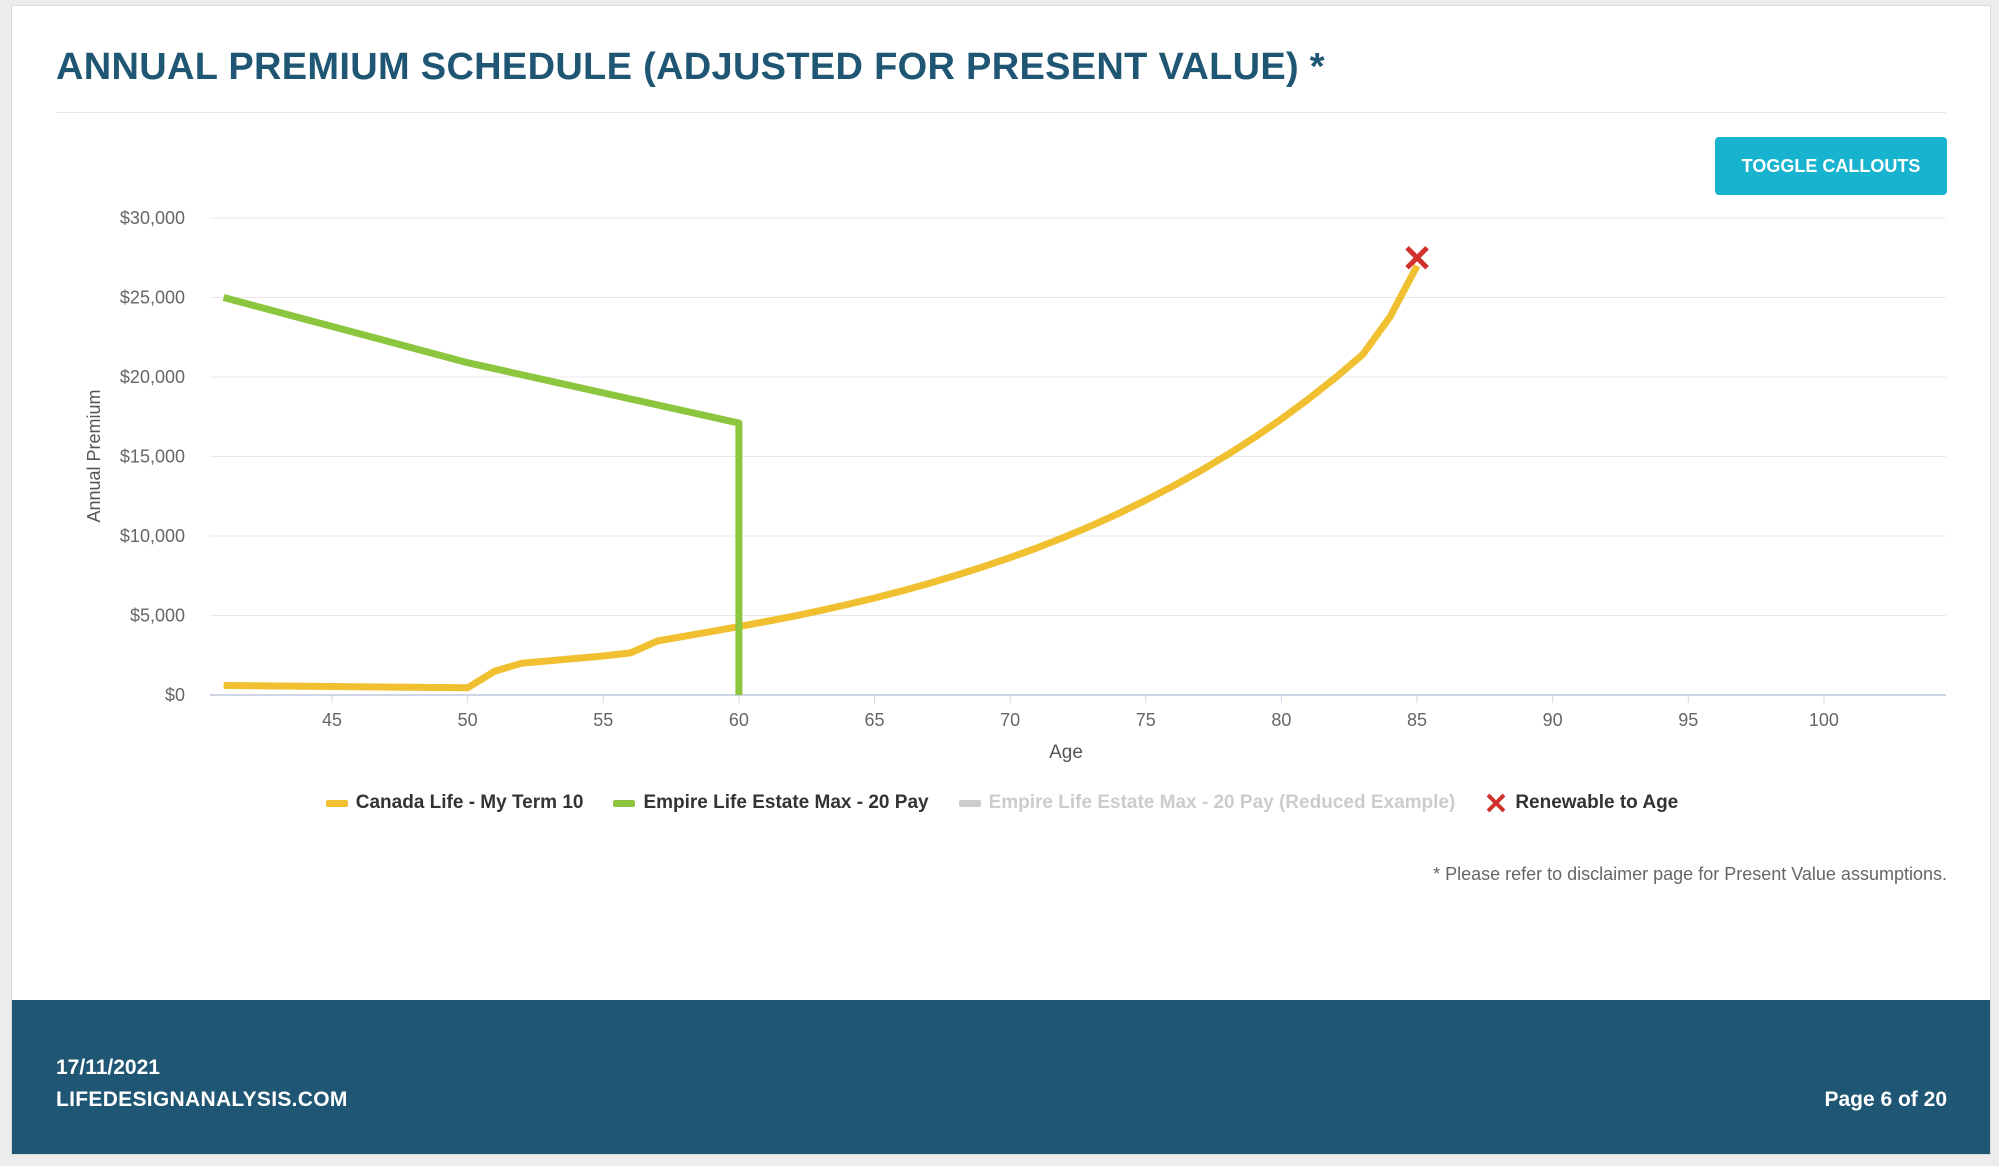 The width and height of the screenshot is (1999, 1166). I want to click on y-axis-label: Annual Premium, so click(94, 455).